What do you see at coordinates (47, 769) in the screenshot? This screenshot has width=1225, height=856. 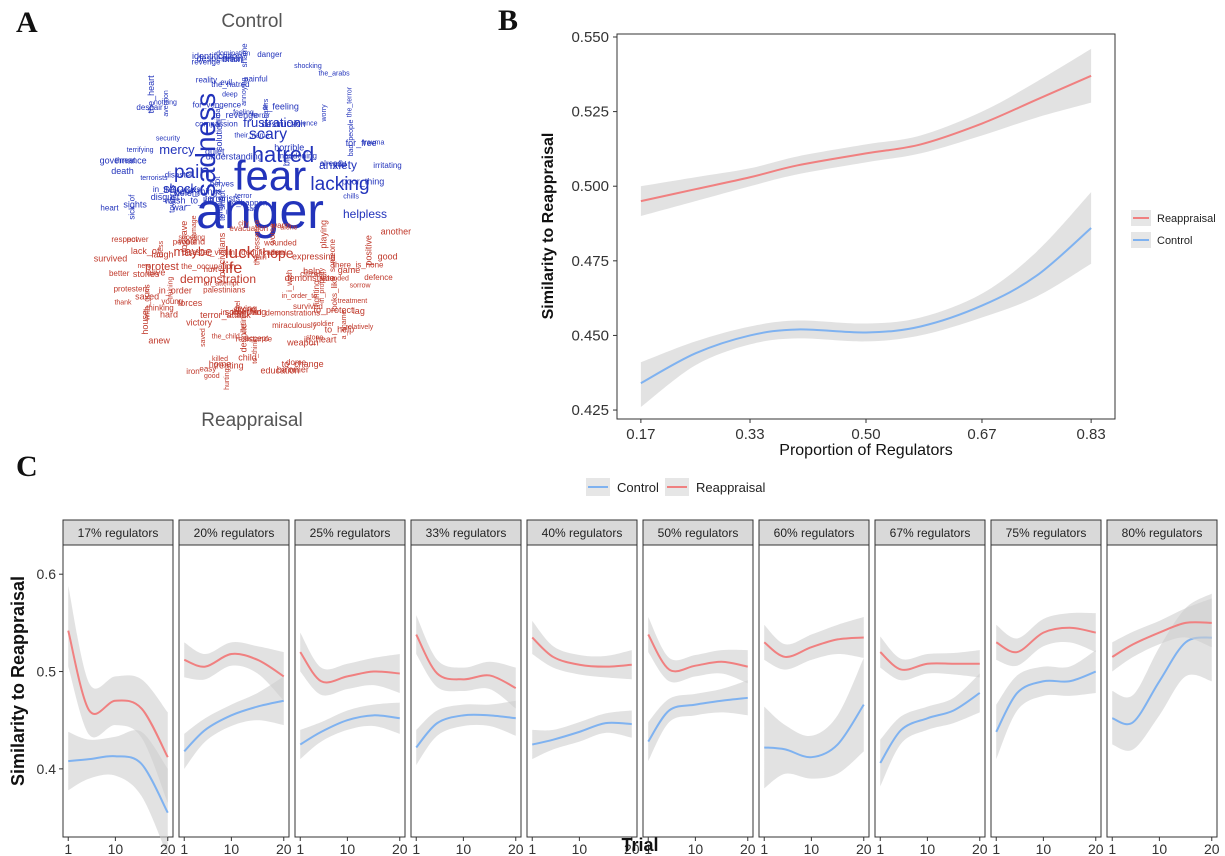 I see `y-tick-label: 0.4` at bounding box center [47, 769].